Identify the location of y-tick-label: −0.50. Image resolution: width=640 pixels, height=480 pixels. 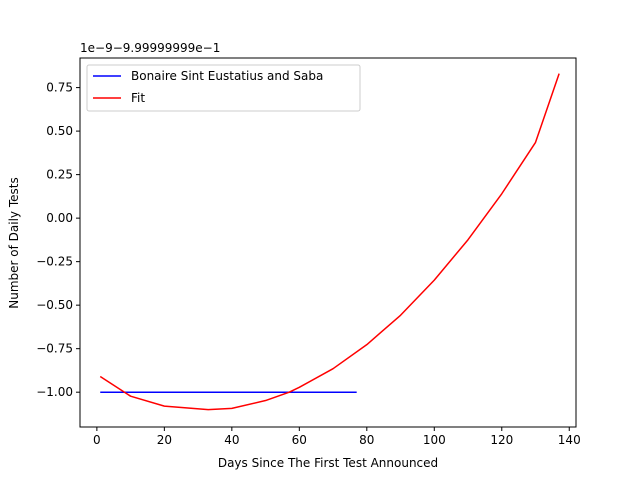
(54, 305).